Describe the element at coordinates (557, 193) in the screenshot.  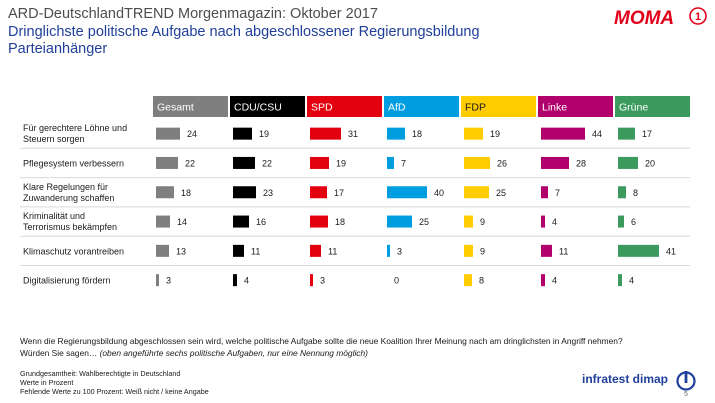
I see `bar-value-5-2: 7` at that location.